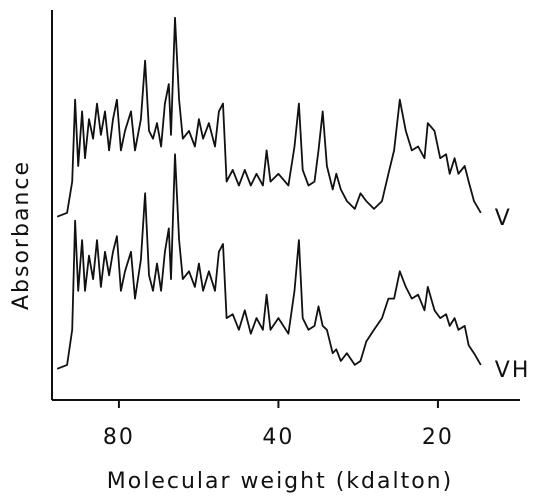 This screenshot has height=501, width=537. What do you see at coordinates (280, 481) in the screenshot?
I see `x-axis-label: Molecular weight (kdalton)` at bounding box center [280, 481].